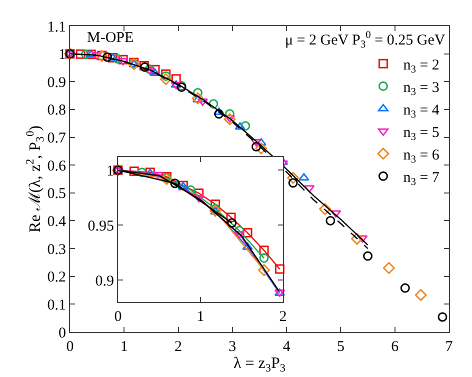  What do you see at coordinates (421, 157) in the screenshot?
I see `legend-label: n$_{3}$ = 6` at bounding box center [421, 157].